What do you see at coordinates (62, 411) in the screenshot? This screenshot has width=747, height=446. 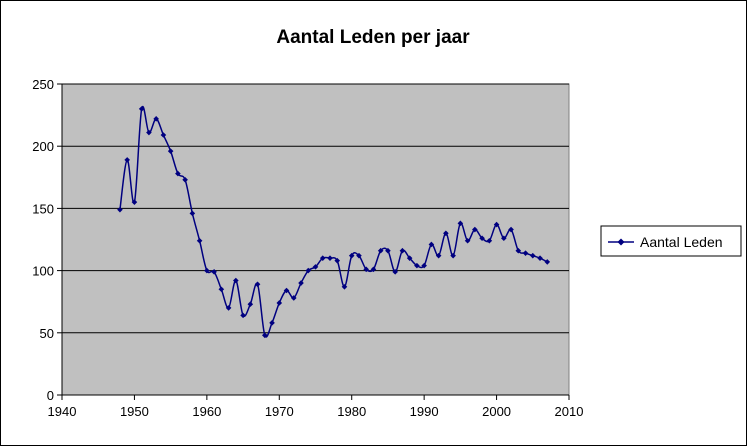 I see `x-tick-label: 1940` at bounding box center [62, 411].